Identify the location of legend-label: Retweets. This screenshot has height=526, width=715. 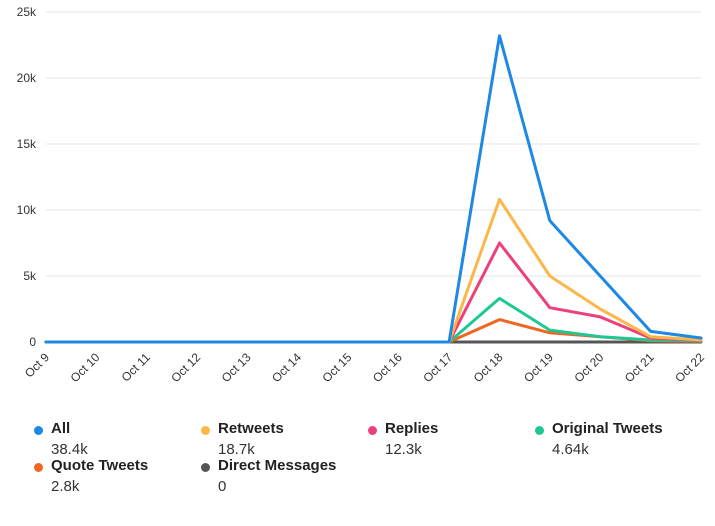
(251, 428).